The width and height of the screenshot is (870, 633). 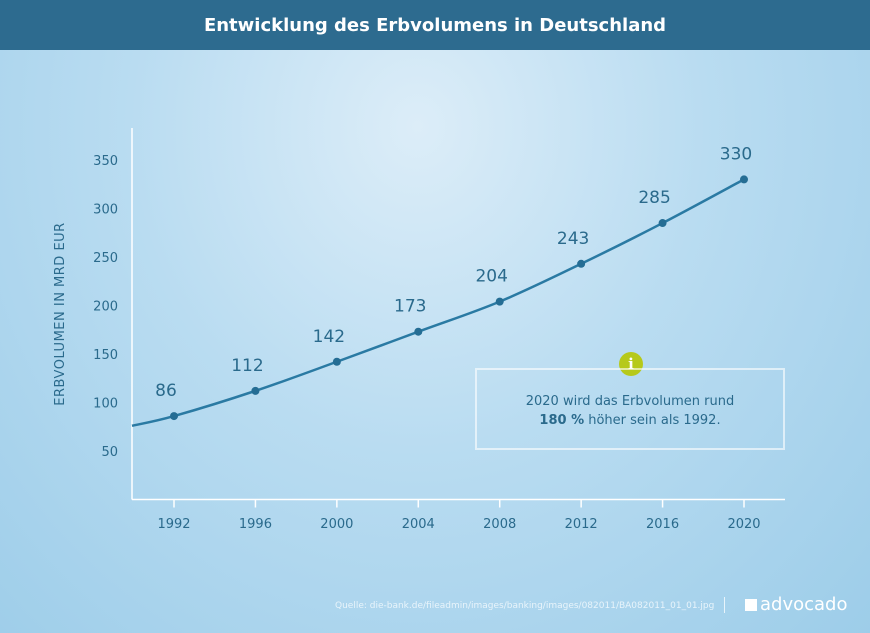 What do you see at coordinates (410, 307) in the screenshot?
I see `data-label: 173` at bounding box center [410, 307].